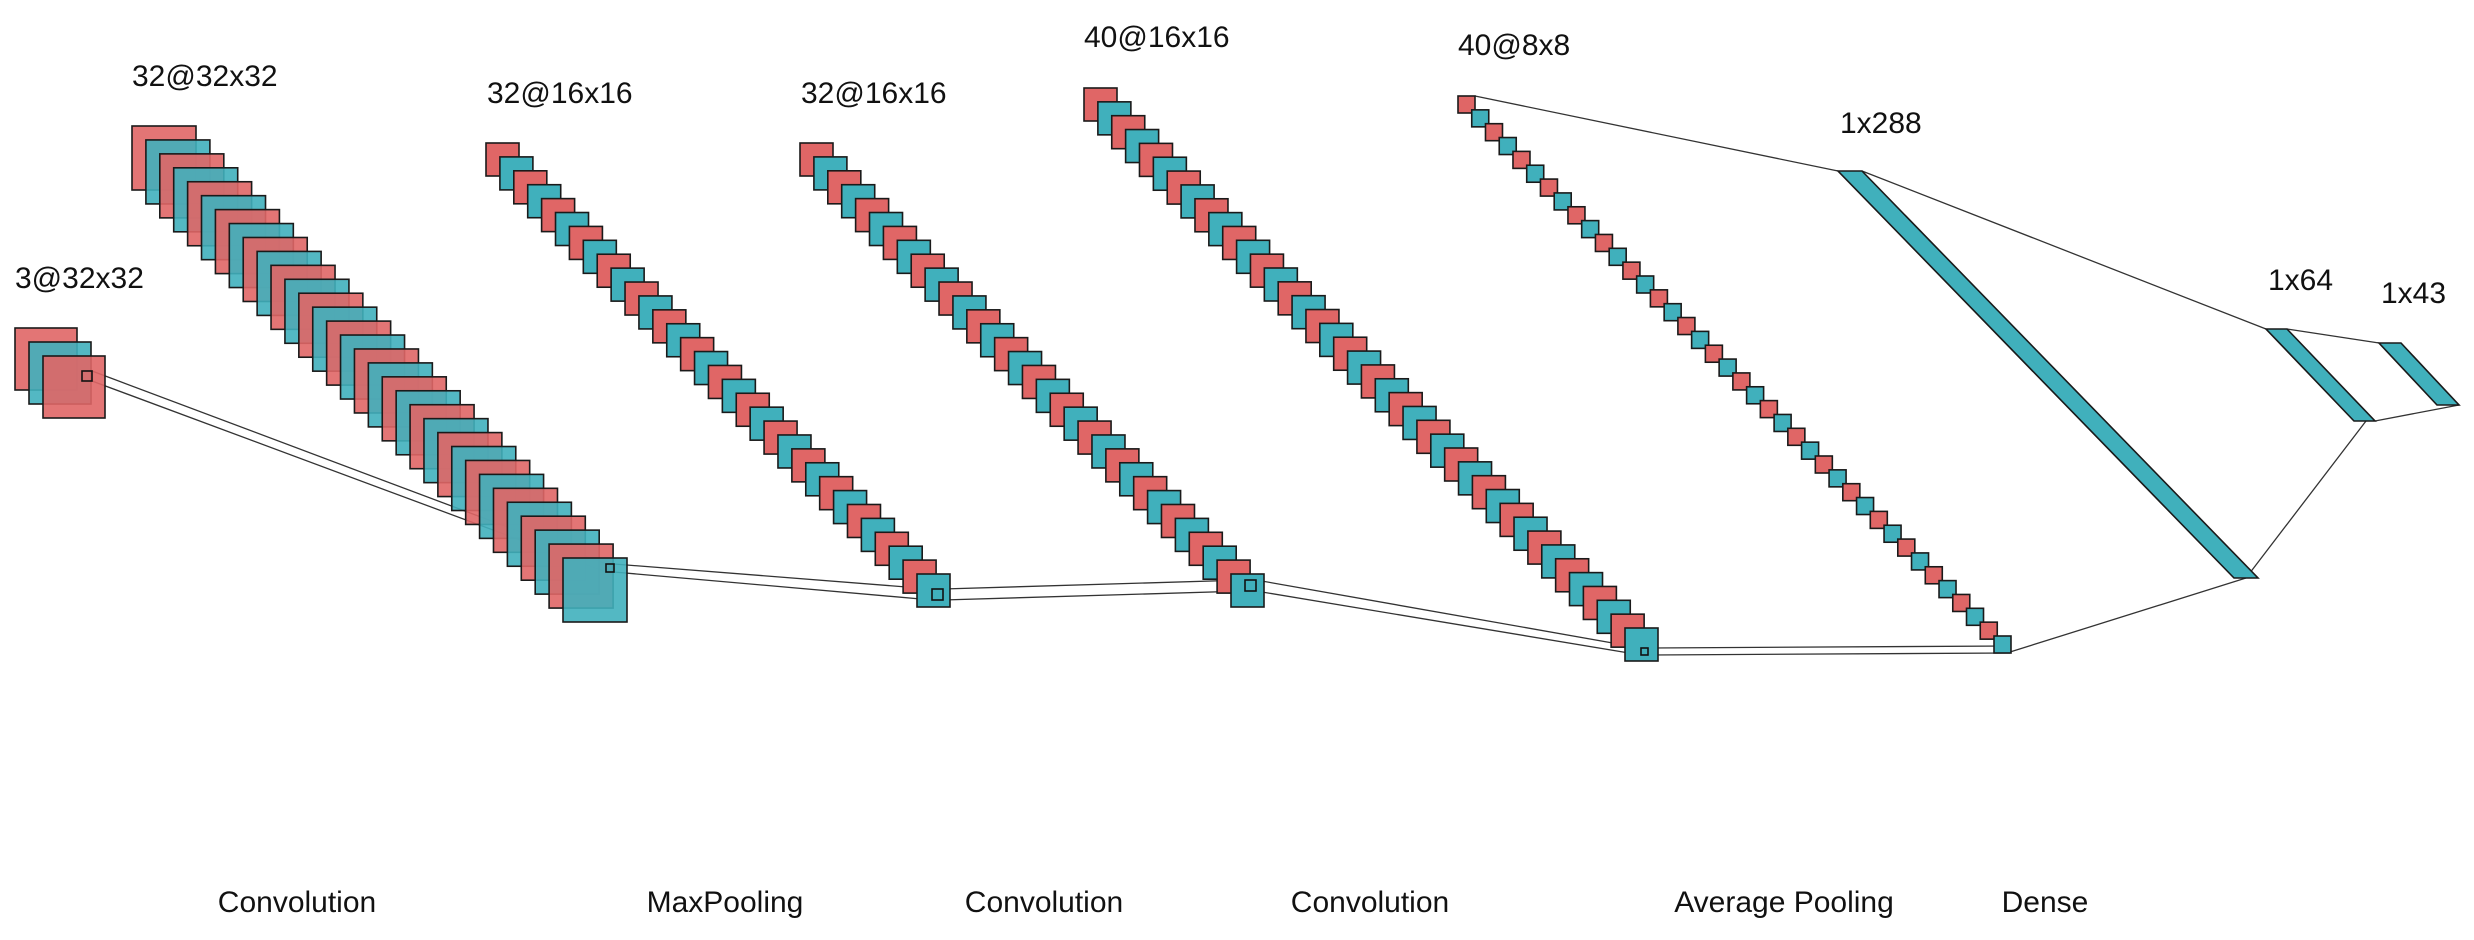 The width and height of the screenshot is (2474, 940). Describe the element at coordinates (1784, 902) in the screenshot. I see `operation-label-average-pooling: Average Pooling` at that location.